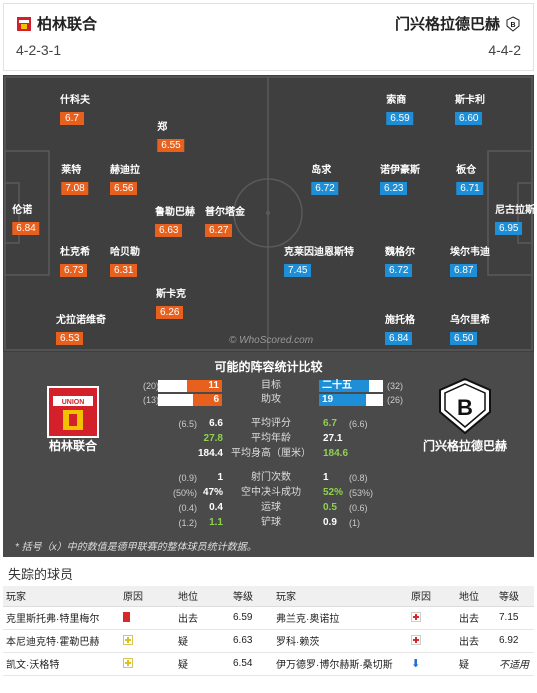  Describe the element at coordinates (476, 641) in the screenshot. I see `away-missing-status: 出去` at that location.